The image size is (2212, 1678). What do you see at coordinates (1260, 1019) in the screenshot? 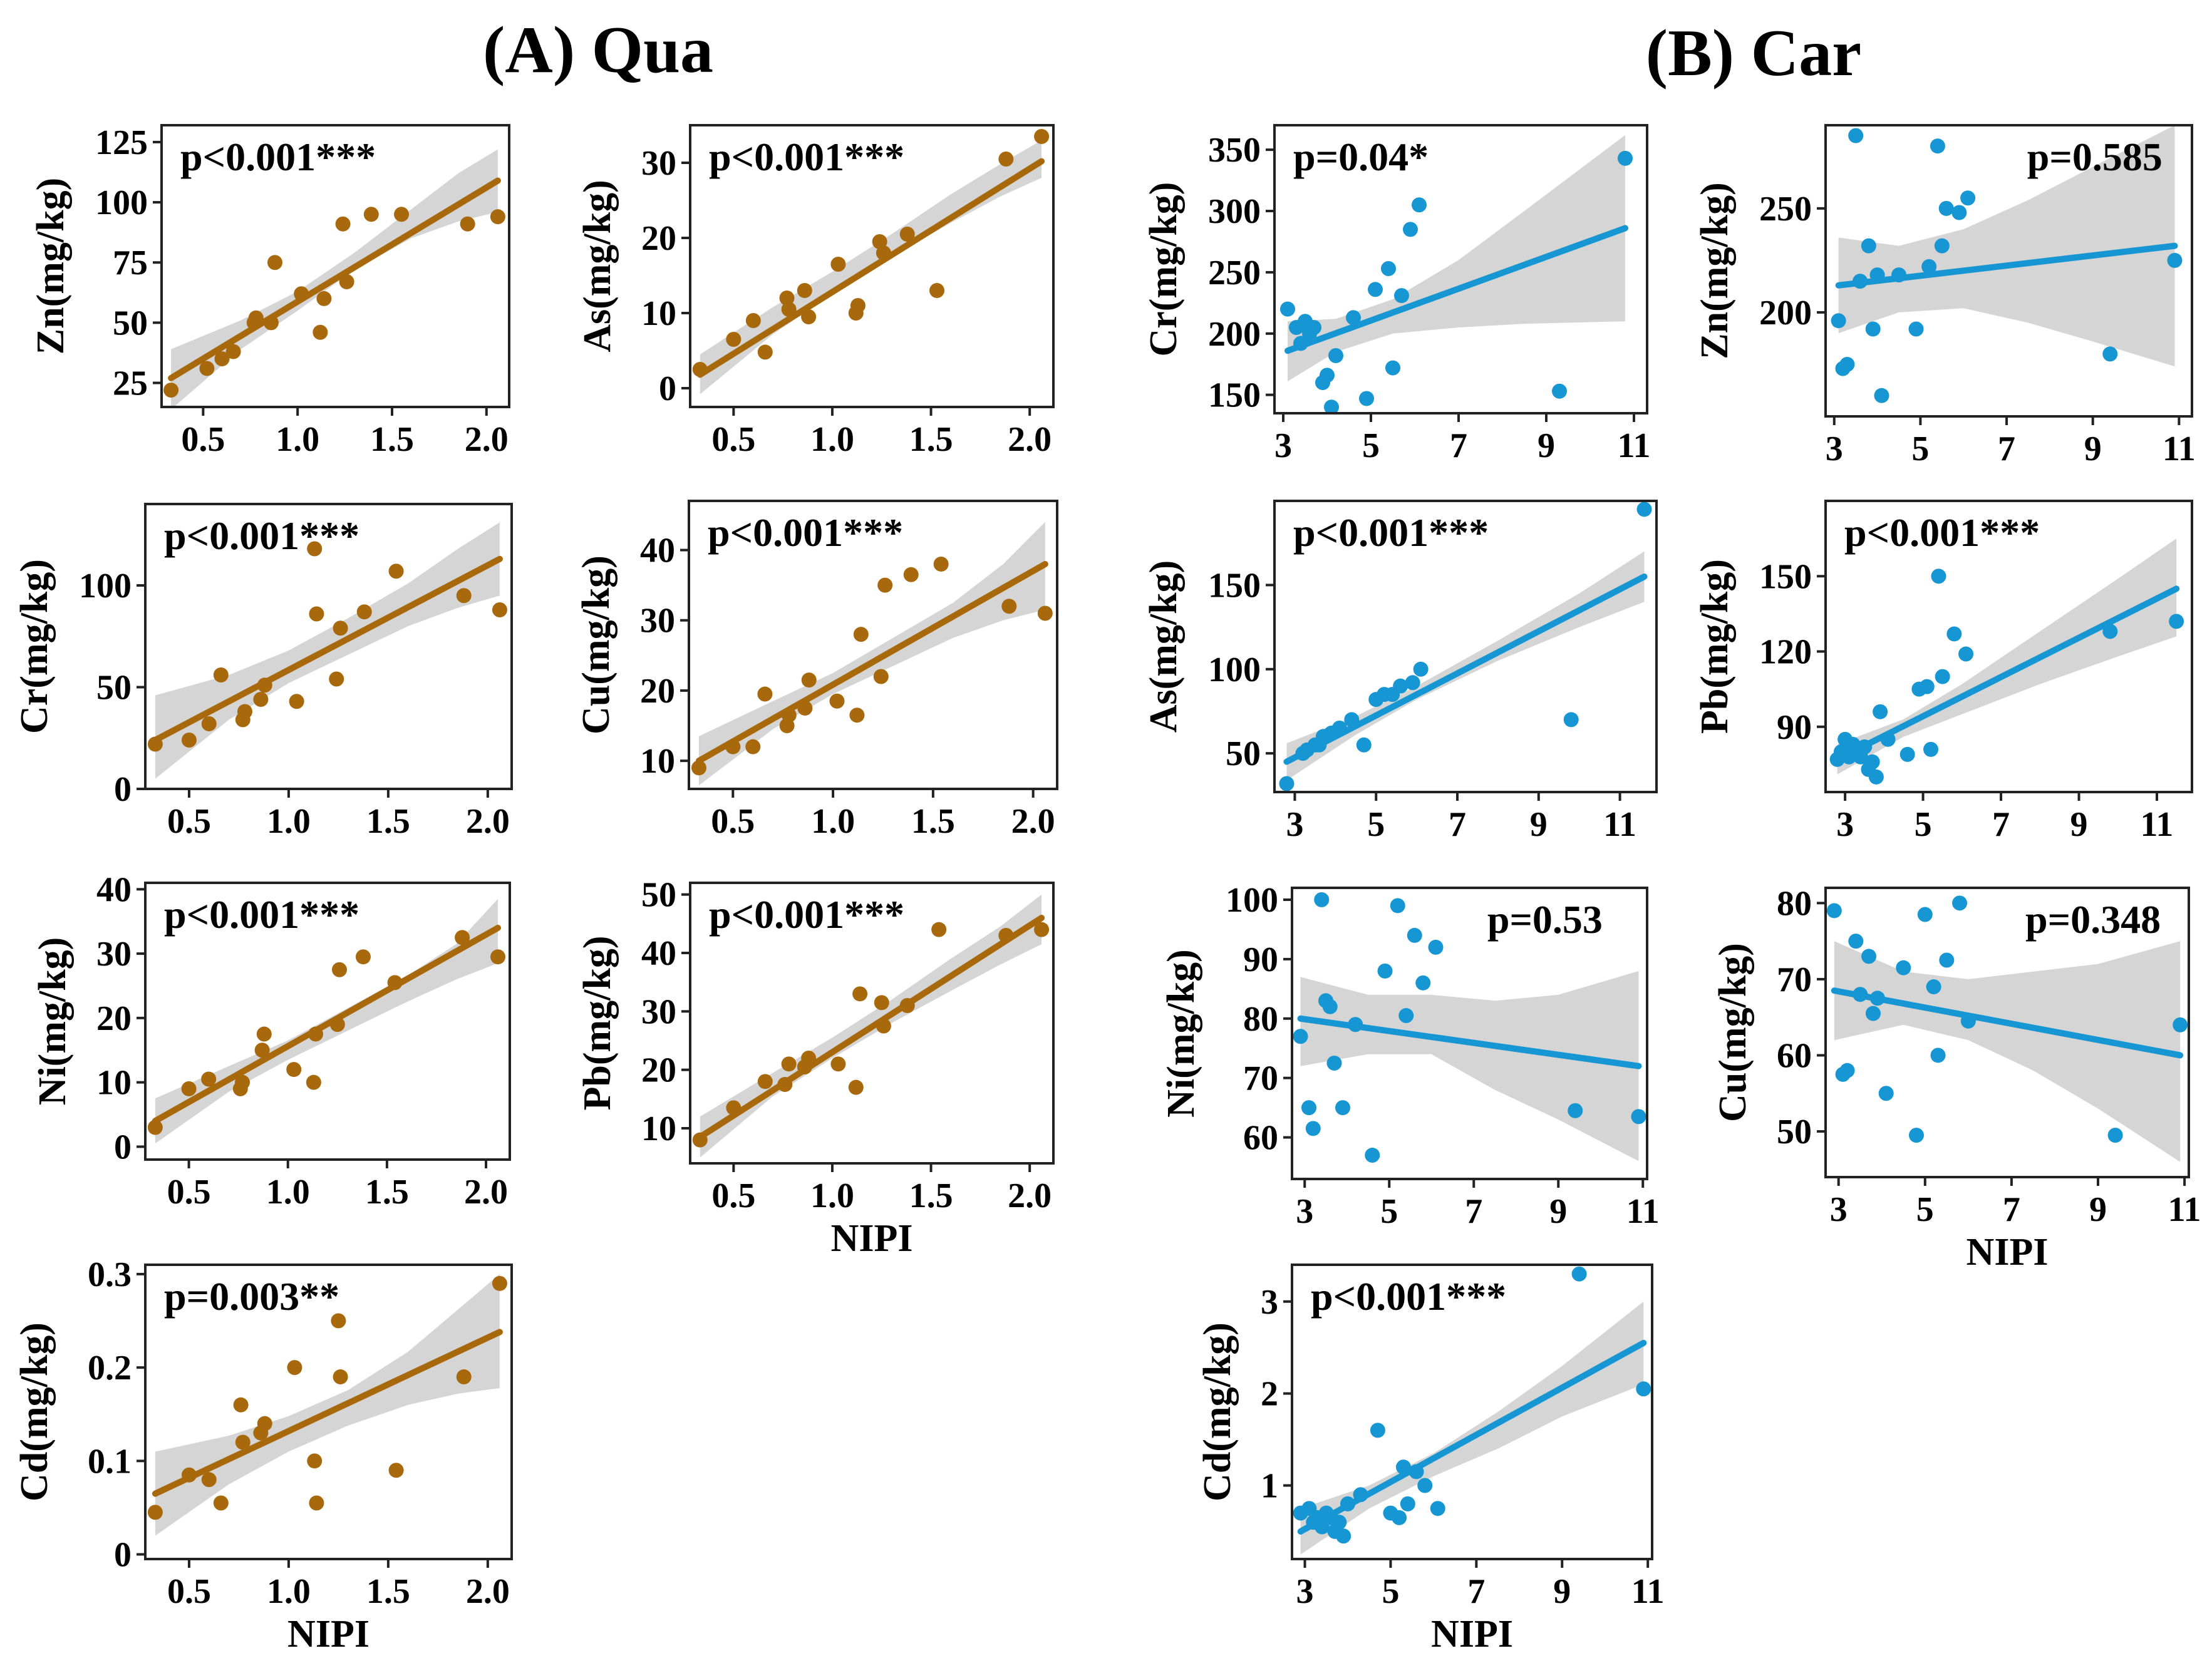
I see `y-tick-label: 80` at bounding box center [1260, 1019].